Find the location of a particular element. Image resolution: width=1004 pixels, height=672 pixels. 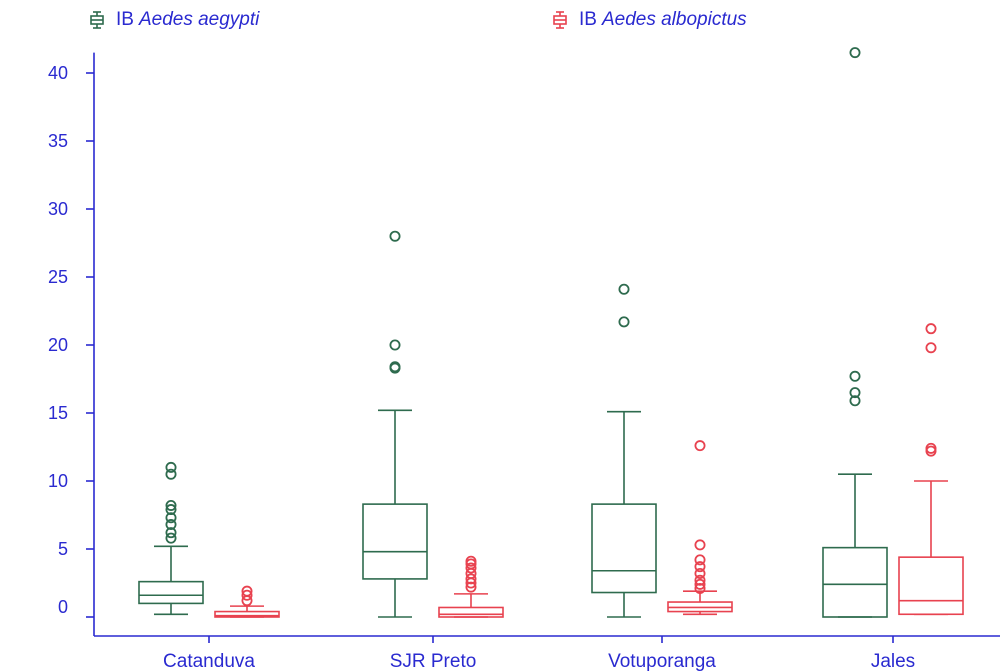

x-tick-label: SJR Preto is located at coordinates (433, 661).